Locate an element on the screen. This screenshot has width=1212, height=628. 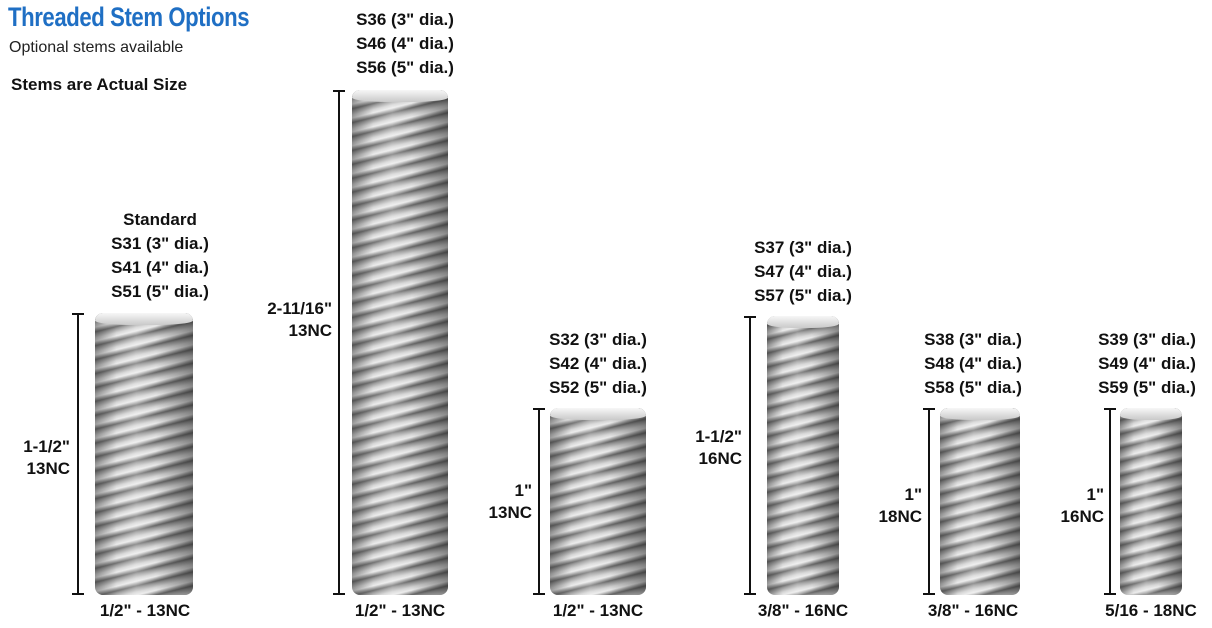
model-label: S39 (3" dia.) is located at coordinates (1147, 339).